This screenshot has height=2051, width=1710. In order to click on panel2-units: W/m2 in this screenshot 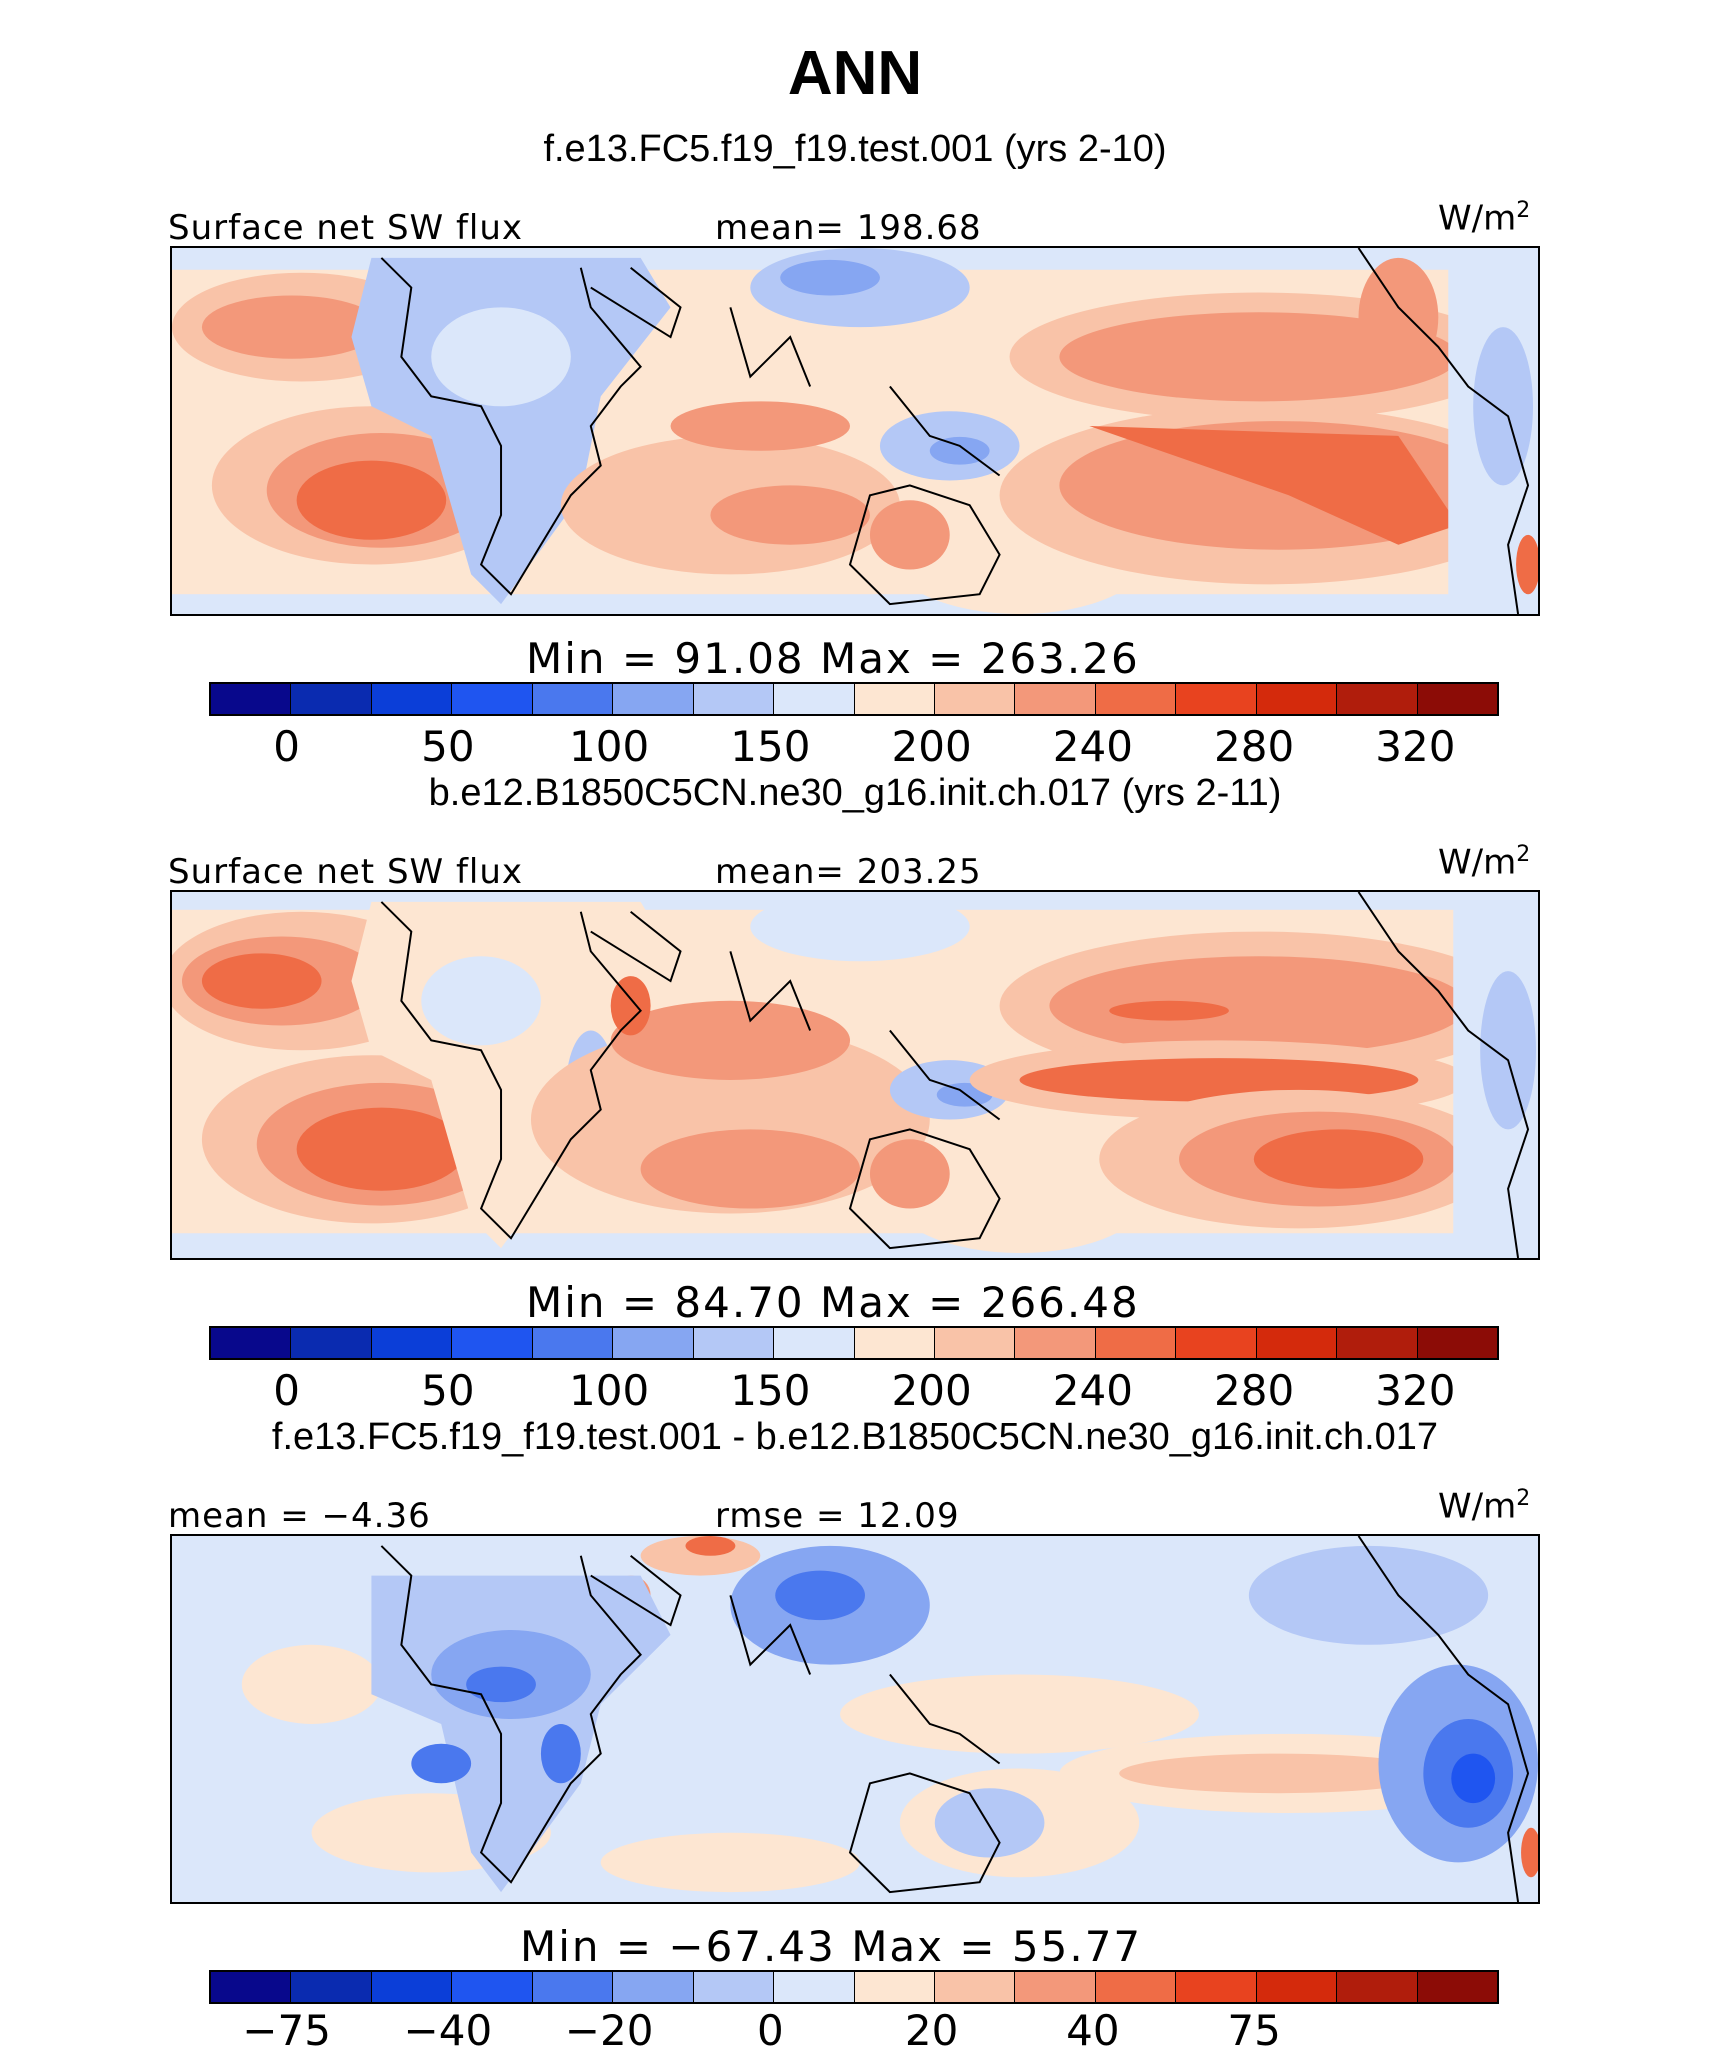, I will do `click(1484, 862)`.